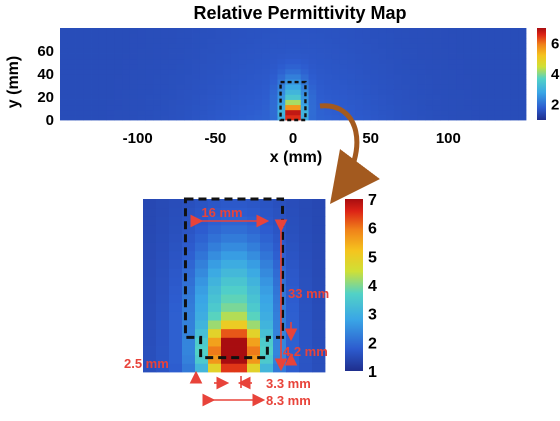 The width and height of the screenshot is (560, 421). I want to click on top-highlight-rect, so click(293, 101).